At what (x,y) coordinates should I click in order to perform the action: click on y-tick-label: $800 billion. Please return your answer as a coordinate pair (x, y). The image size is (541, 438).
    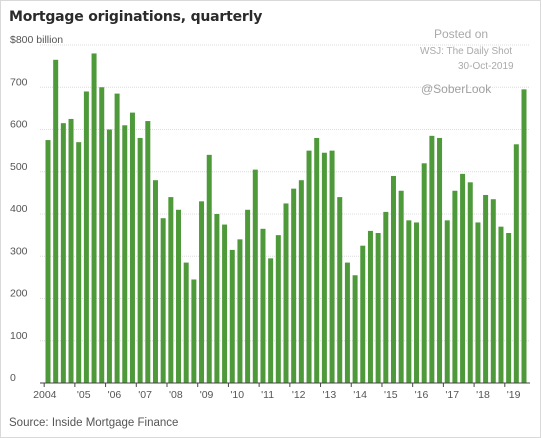
    Looking at the image, I should click on (36, 40).